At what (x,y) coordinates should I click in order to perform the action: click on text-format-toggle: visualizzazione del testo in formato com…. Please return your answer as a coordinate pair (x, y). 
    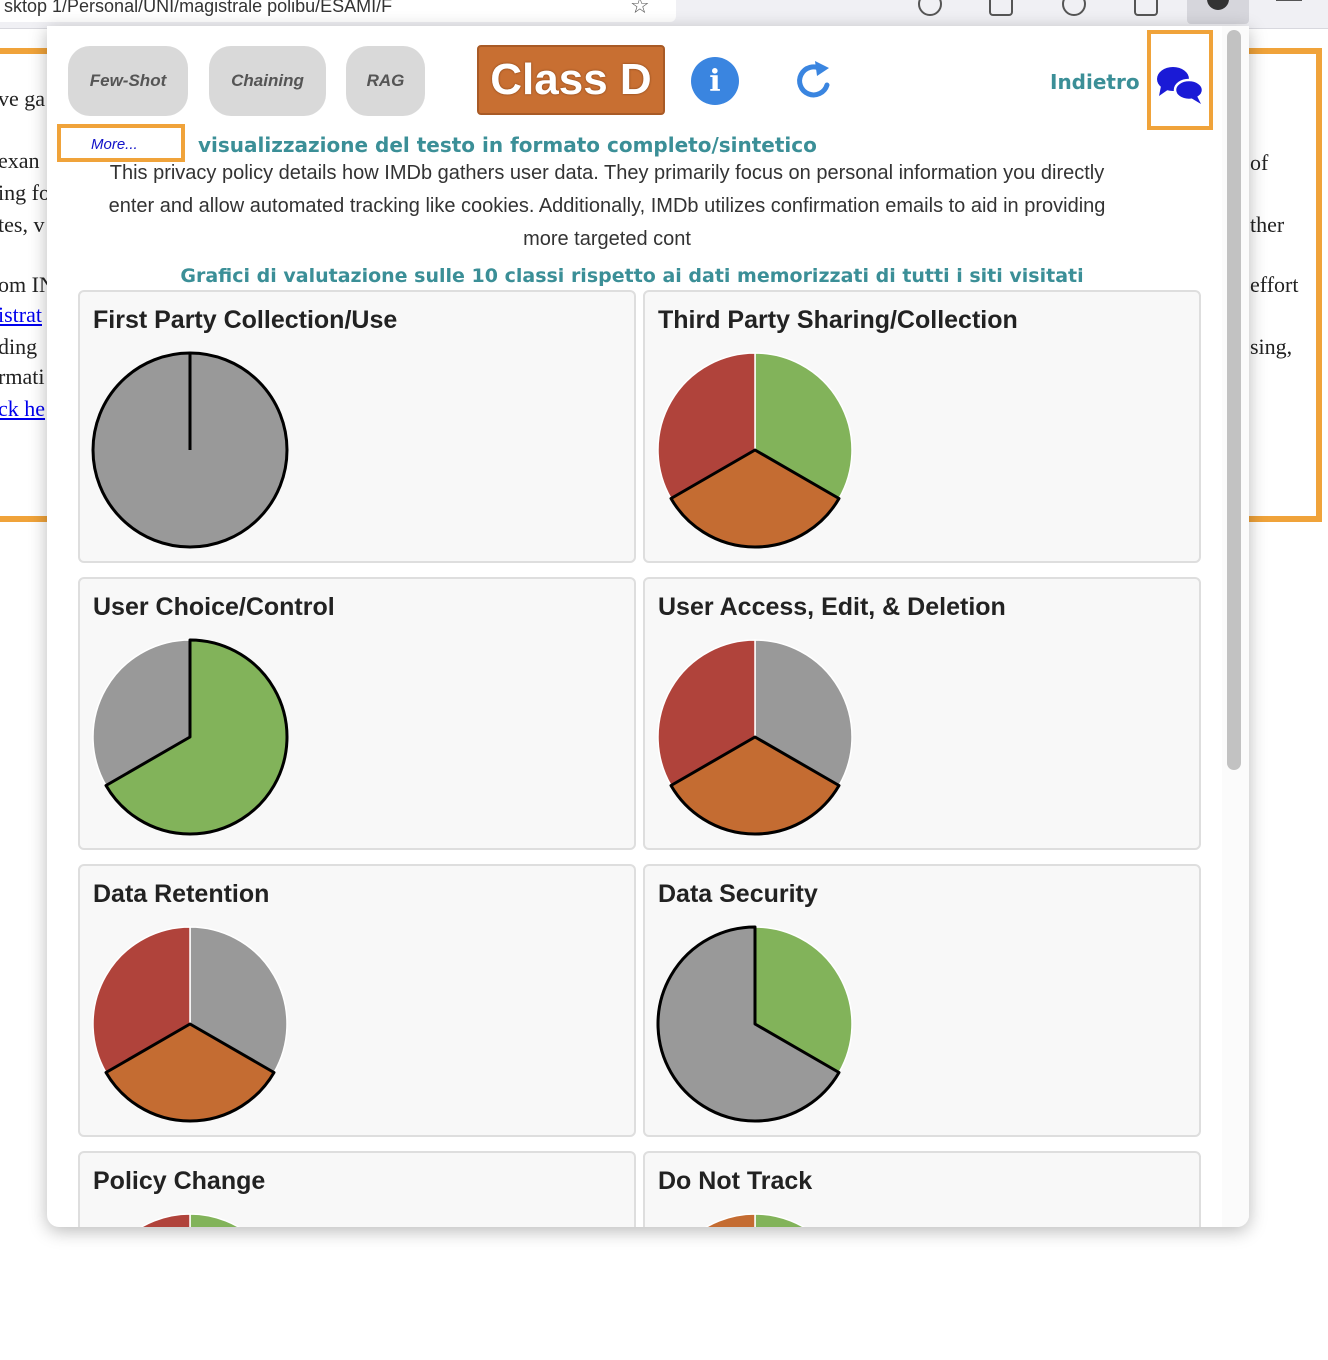
    Looking at the image, I should click on (507, 145).